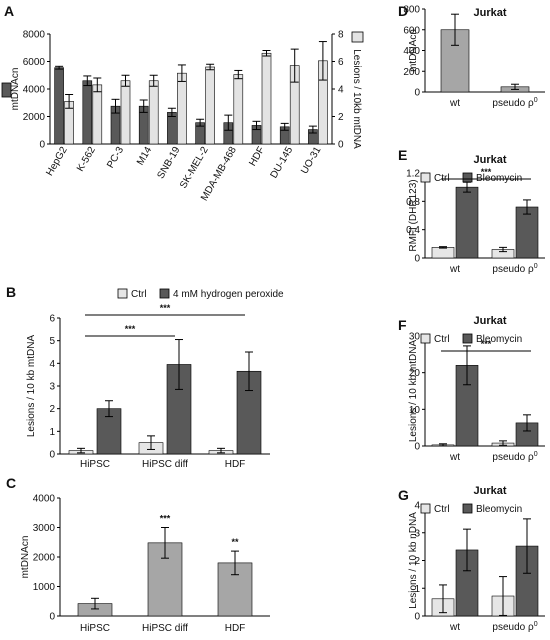 This screenshot has width=550, height=640. I want to click on panel-d-category-label-text: pseudo ρ, so click(513, 103).